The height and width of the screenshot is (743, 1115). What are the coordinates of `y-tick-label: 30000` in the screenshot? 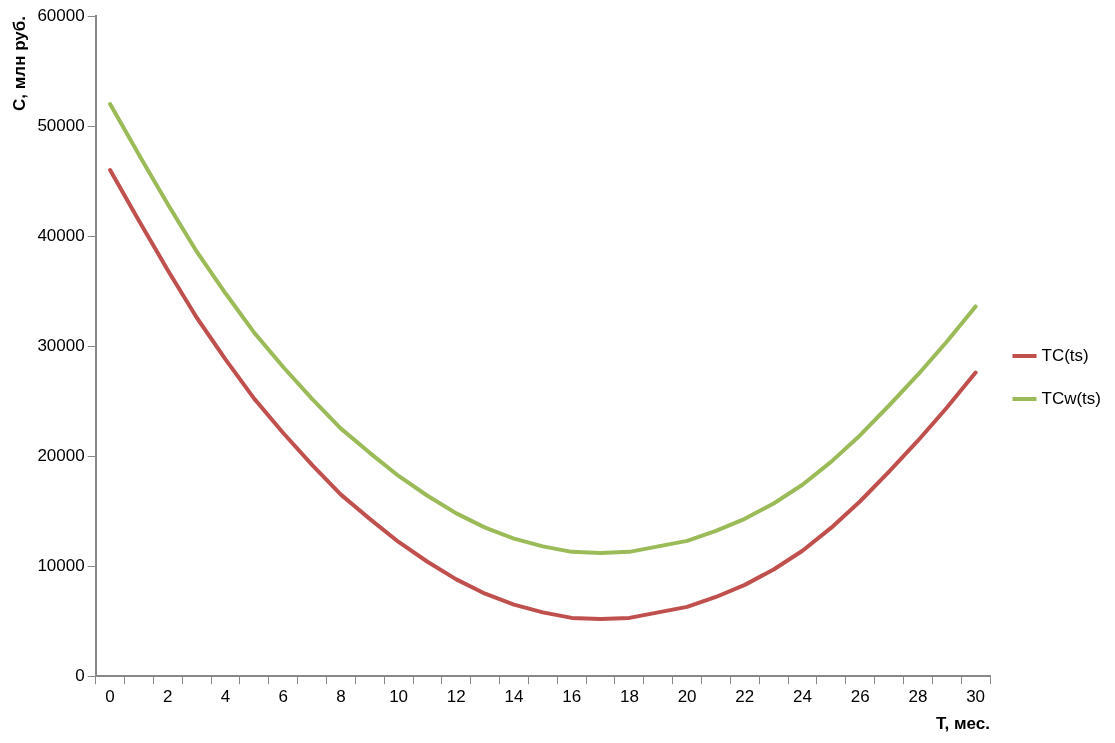 It's located at (61, 345).